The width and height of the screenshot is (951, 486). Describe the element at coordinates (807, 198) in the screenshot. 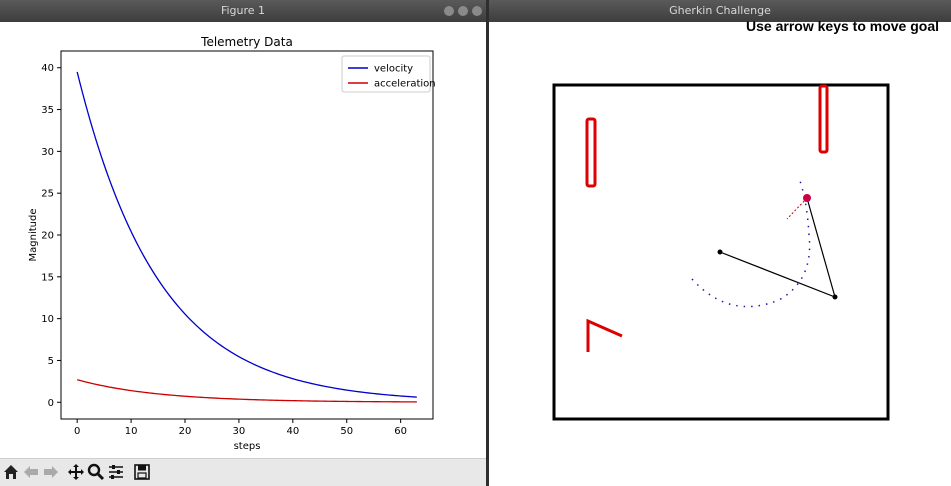

I see `goal-marker` at that location.